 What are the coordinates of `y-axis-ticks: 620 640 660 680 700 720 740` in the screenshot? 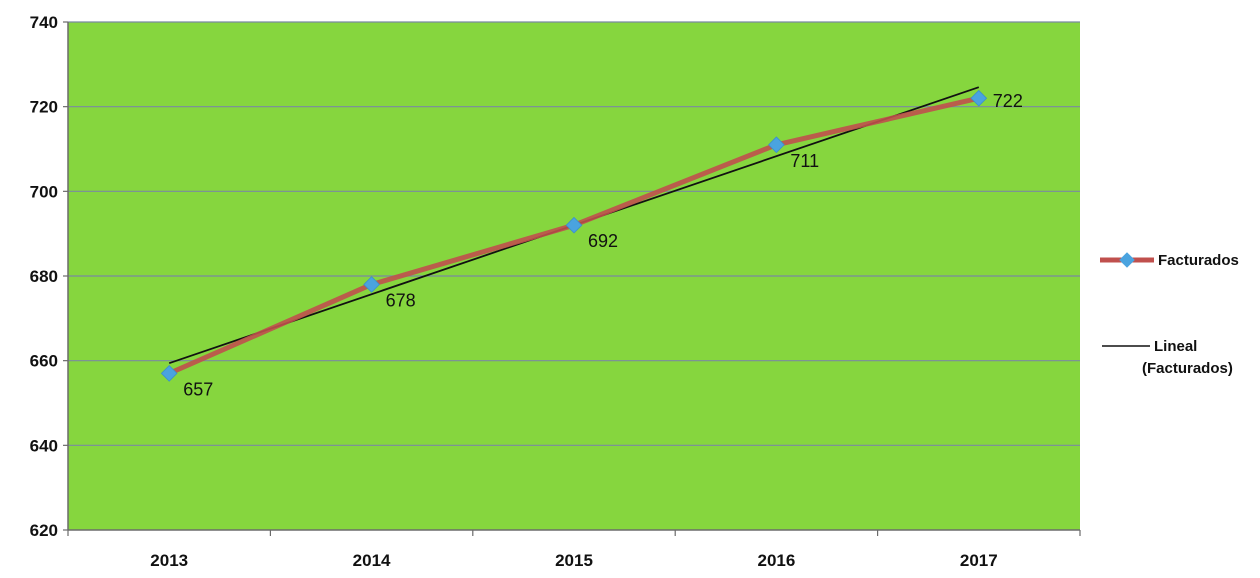 It's located at (49, 276).